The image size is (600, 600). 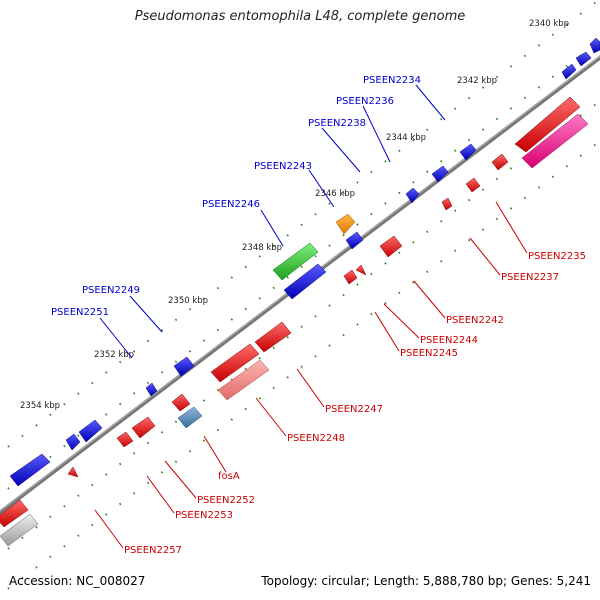 I want to click on gene-label: PSEEN2253, so click(x=204, y=515).